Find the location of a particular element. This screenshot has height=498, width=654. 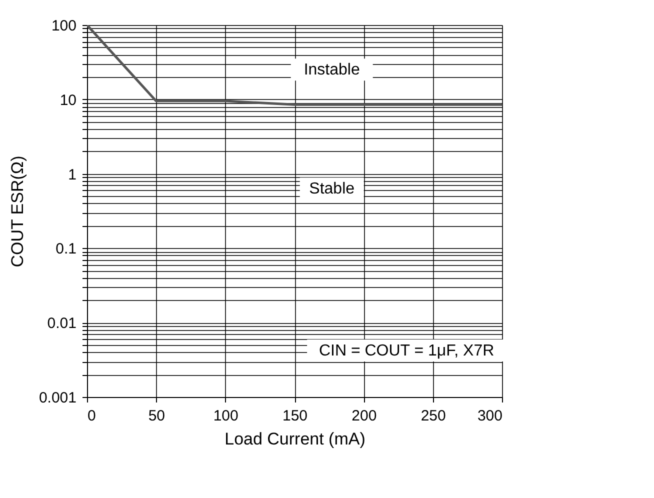

x-tick-label: 100 is located at coordinates (225, 416).